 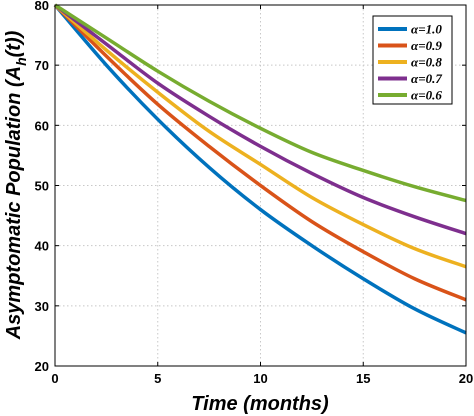 What do you see at coordinates (14, 203) in the screenshot?
I see `y-axis-title-main: Asymptomatic Population (A` at bounding box center [14, 203].